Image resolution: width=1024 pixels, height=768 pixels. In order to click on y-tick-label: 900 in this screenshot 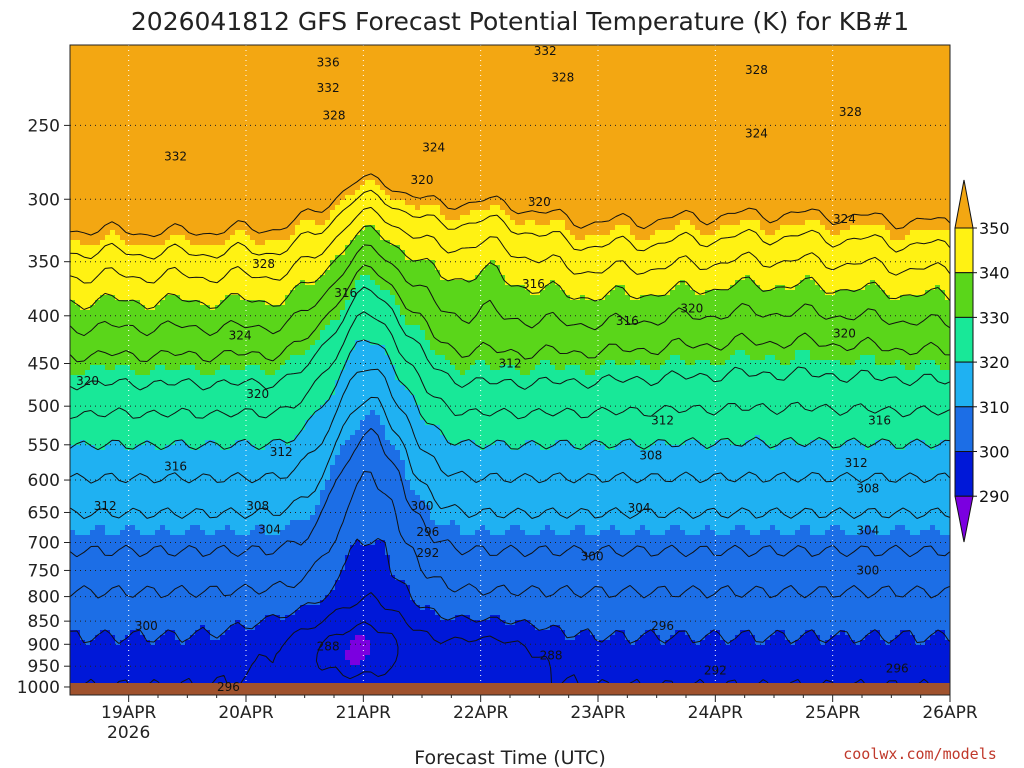, I will do `click(44, 645)`.